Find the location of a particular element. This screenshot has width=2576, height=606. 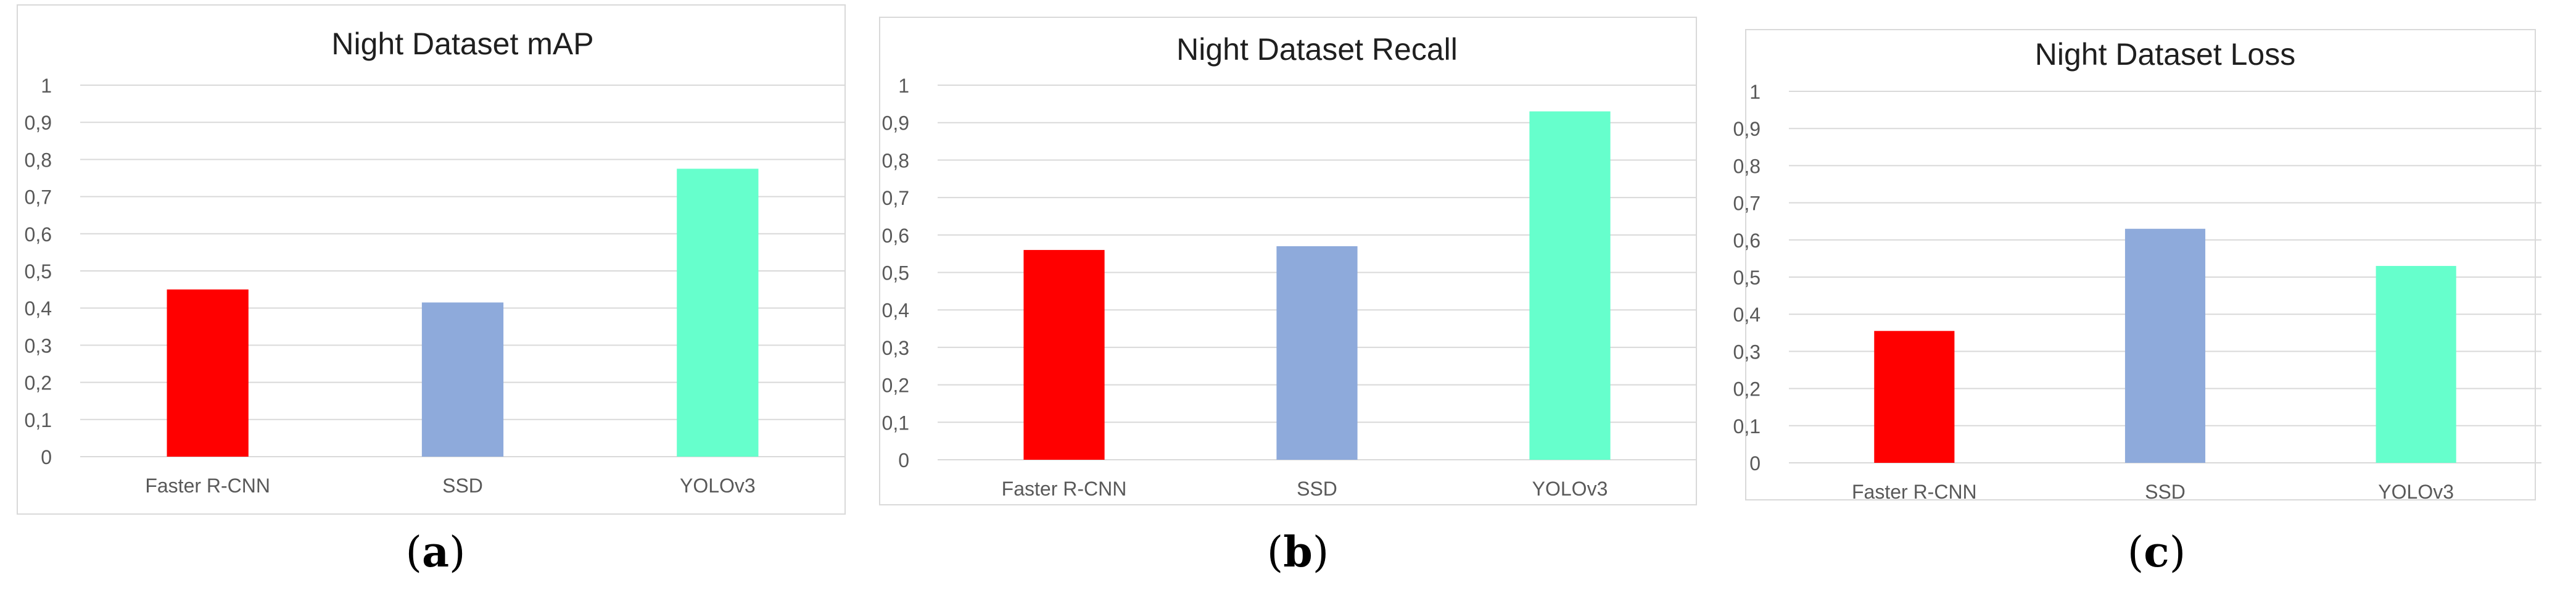

label-close-paren-b: ) is located at coordinates (1320, 552).